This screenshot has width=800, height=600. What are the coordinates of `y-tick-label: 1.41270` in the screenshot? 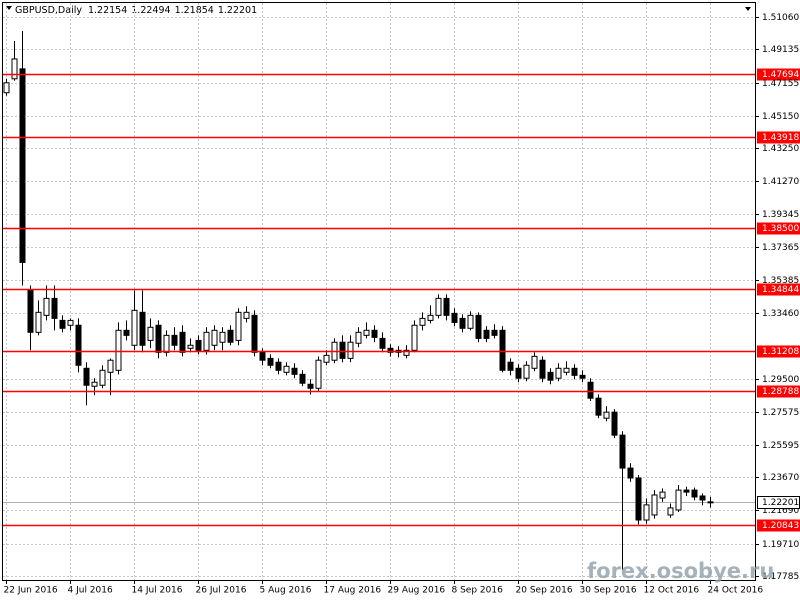 It's located at (780, 182).